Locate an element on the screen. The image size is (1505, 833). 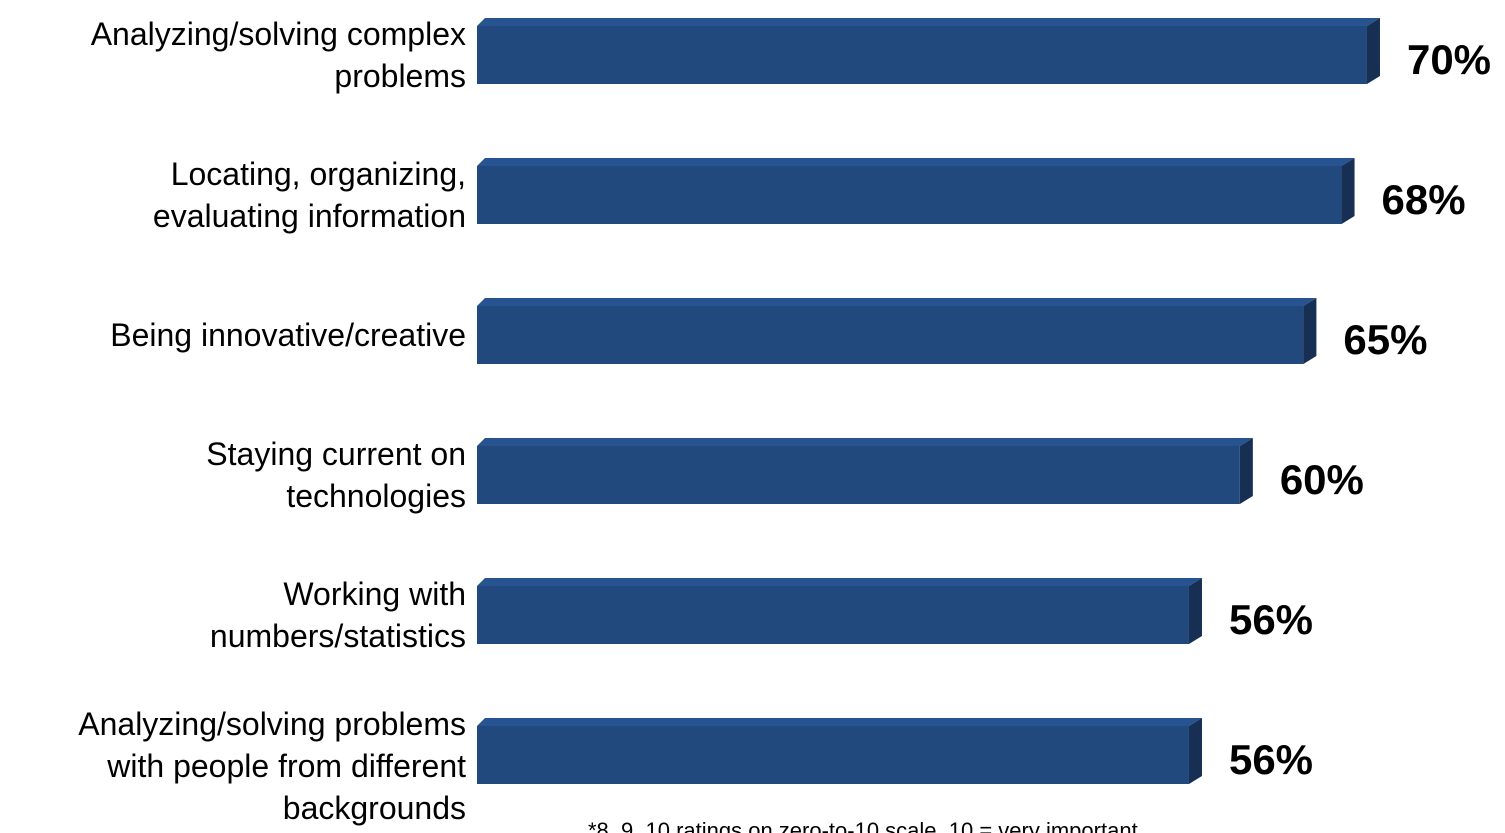
category-label: Staying current on technologies is located at coordinates (336, 475).